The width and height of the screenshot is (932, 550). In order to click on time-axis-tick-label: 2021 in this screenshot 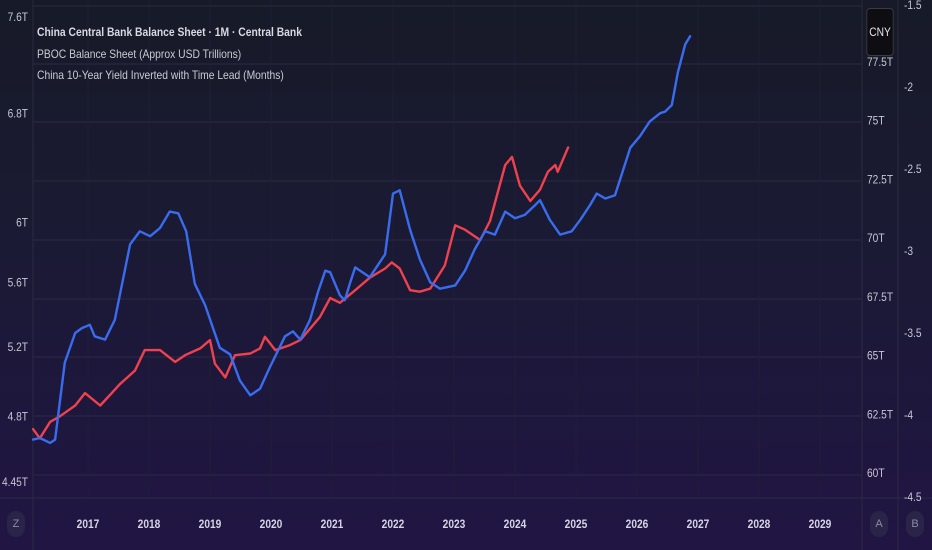, I will do `click(332, 524)`.